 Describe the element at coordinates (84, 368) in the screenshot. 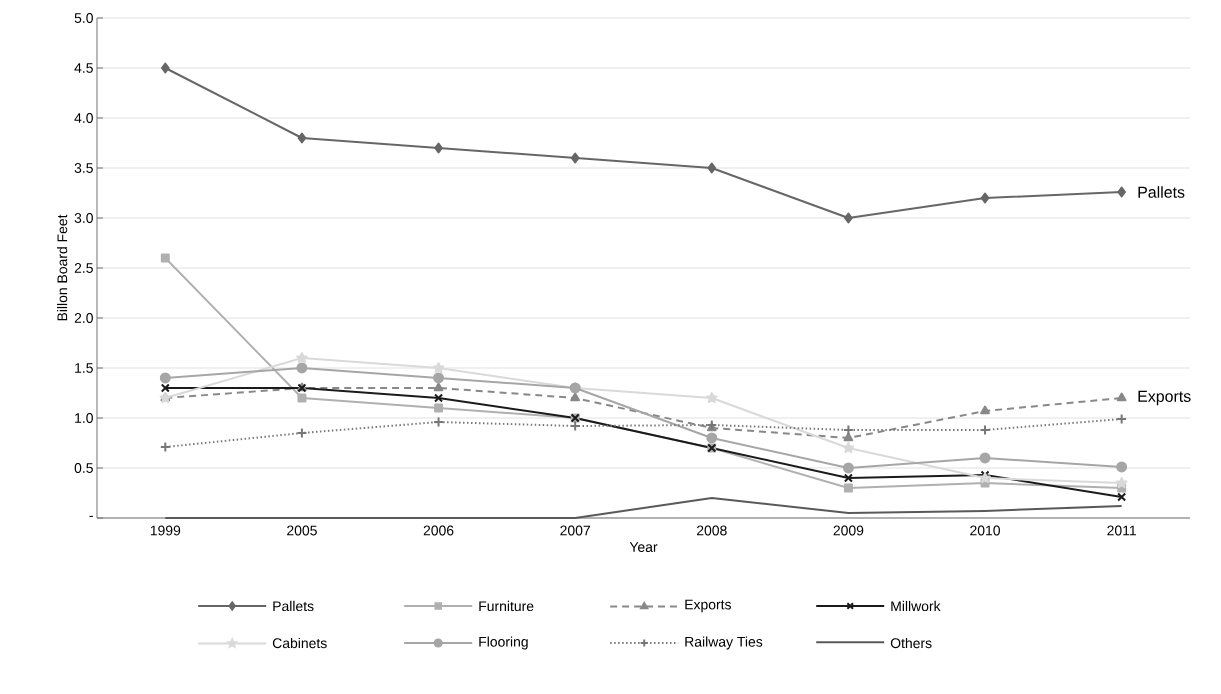

I see `y-tick-label: 1.5` at that location.